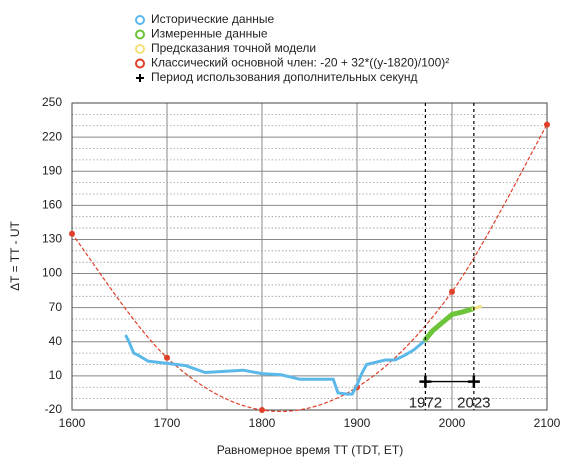 The height and width of the screenshot is (476, 579). What do you see at coordinates (473, 403) in the screenshot?
I see `period-label: 2023` at bounding box center [473, 403].